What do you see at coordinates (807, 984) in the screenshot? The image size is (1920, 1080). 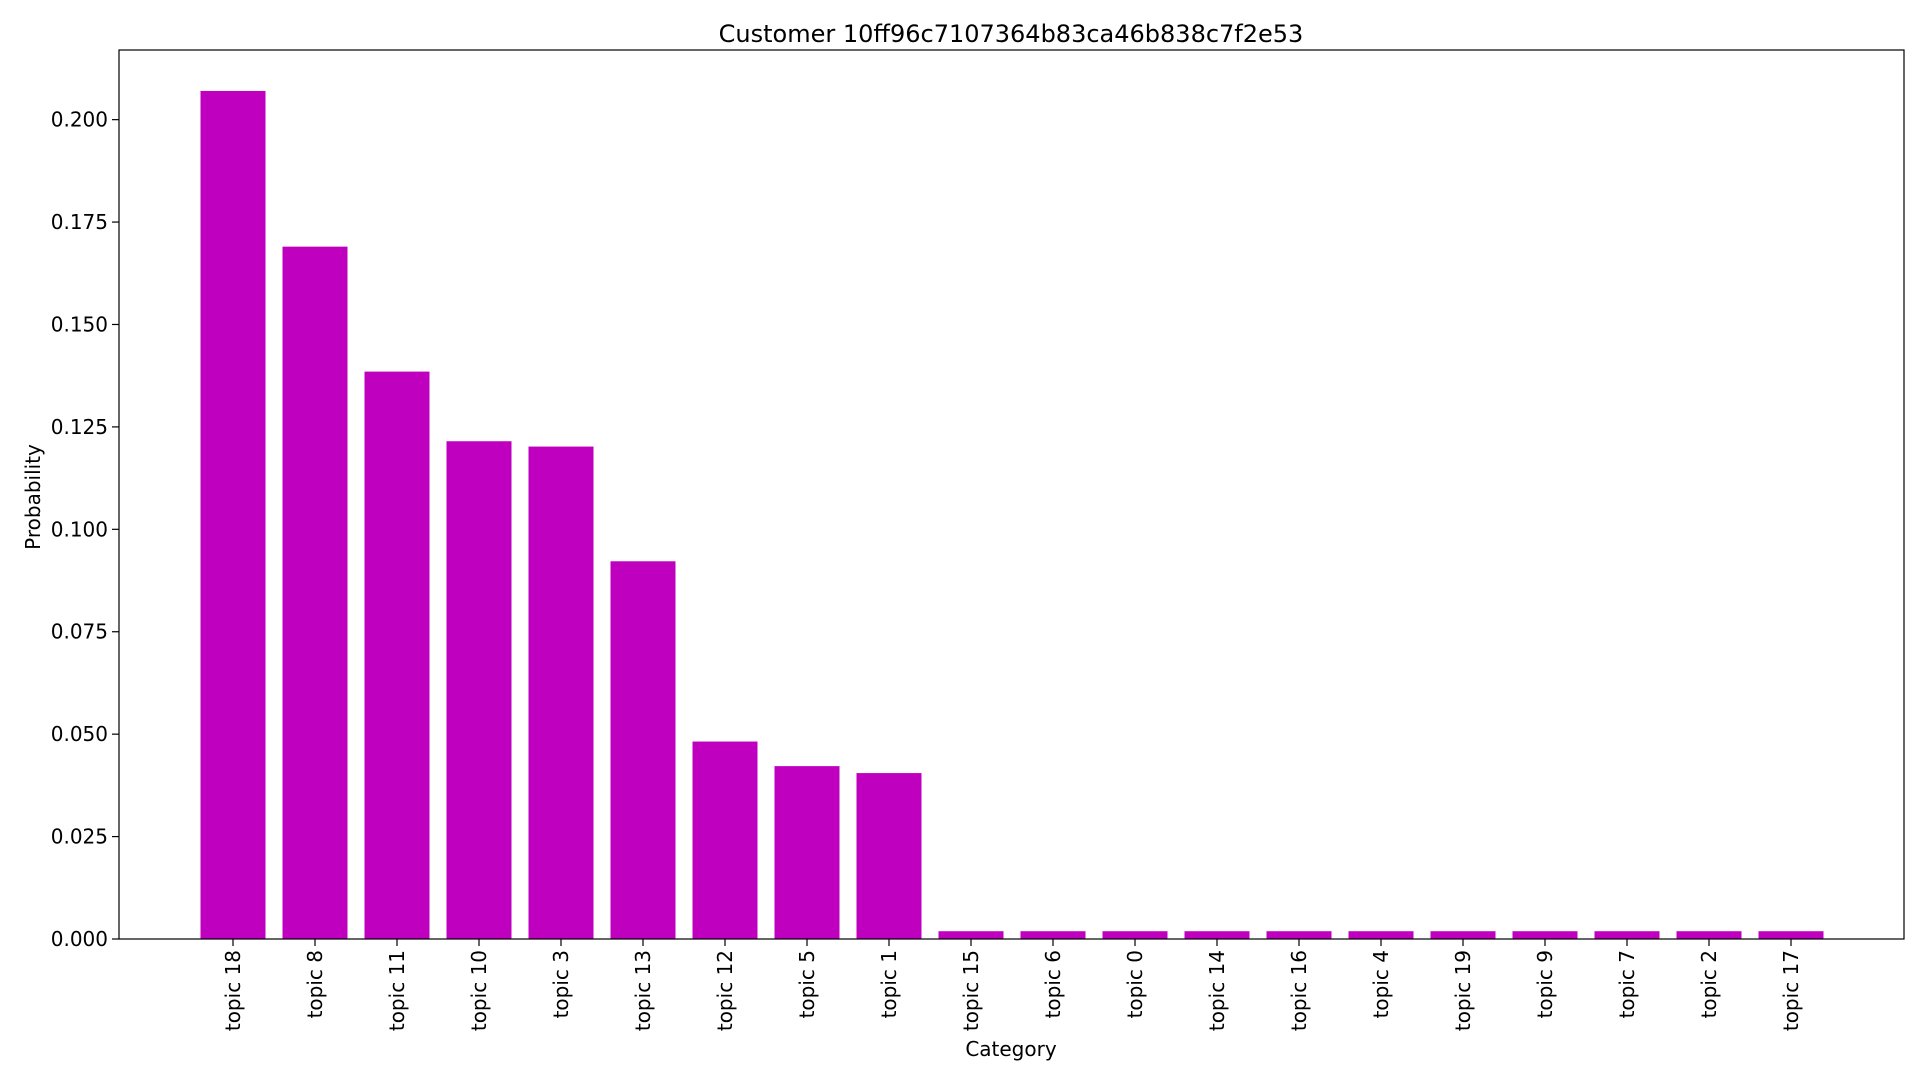 I see `x-tick-label: topic 5` at bounding box center [807, 984].